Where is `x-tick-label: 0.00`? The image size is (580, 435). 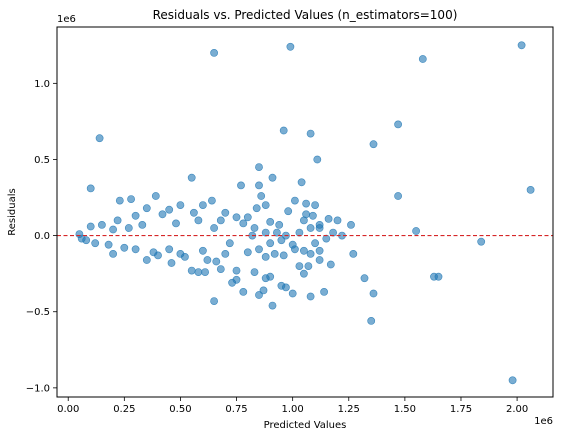
x-tick-label: 0.00 is located at coordinates (68, 409).